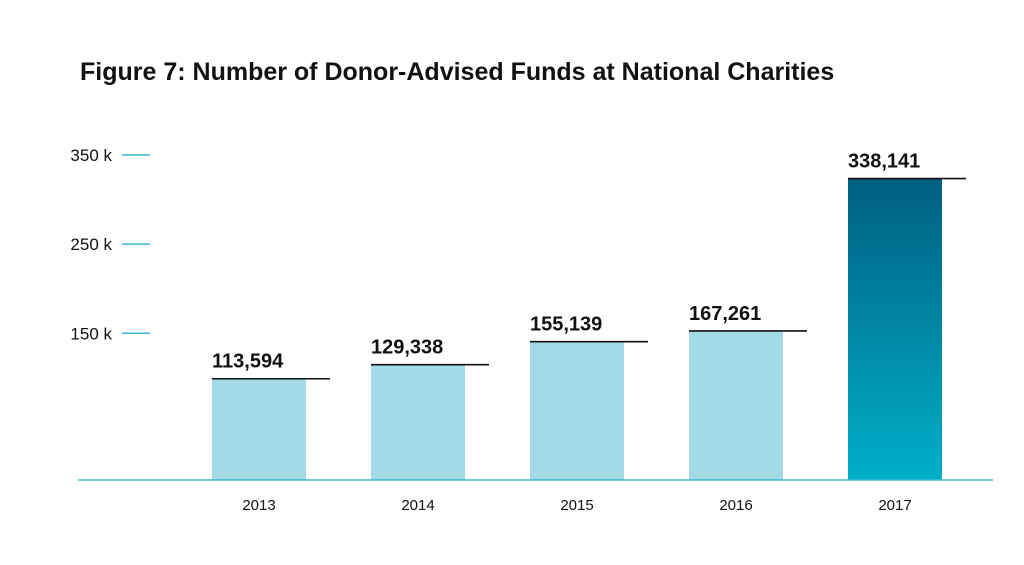 The image size is (1024, 565). What do you see at coordinates (407, 348) in the screenshot?
I see `value-label: 129,338` at bounding box center [407, 348].